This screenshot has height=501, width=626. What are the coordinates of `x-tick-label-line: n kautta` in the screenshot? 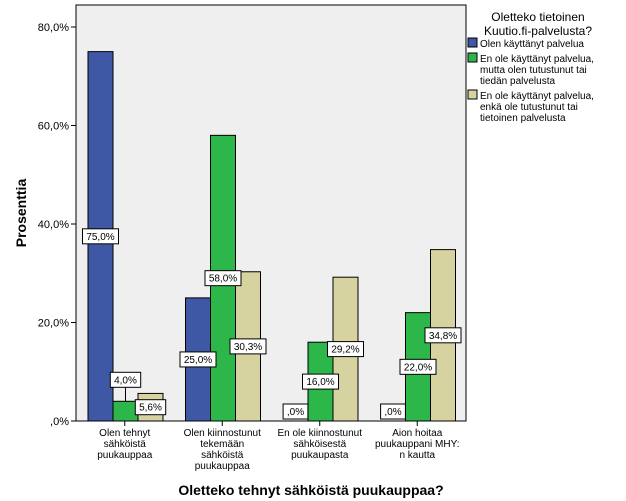 It's located at (417, 455).